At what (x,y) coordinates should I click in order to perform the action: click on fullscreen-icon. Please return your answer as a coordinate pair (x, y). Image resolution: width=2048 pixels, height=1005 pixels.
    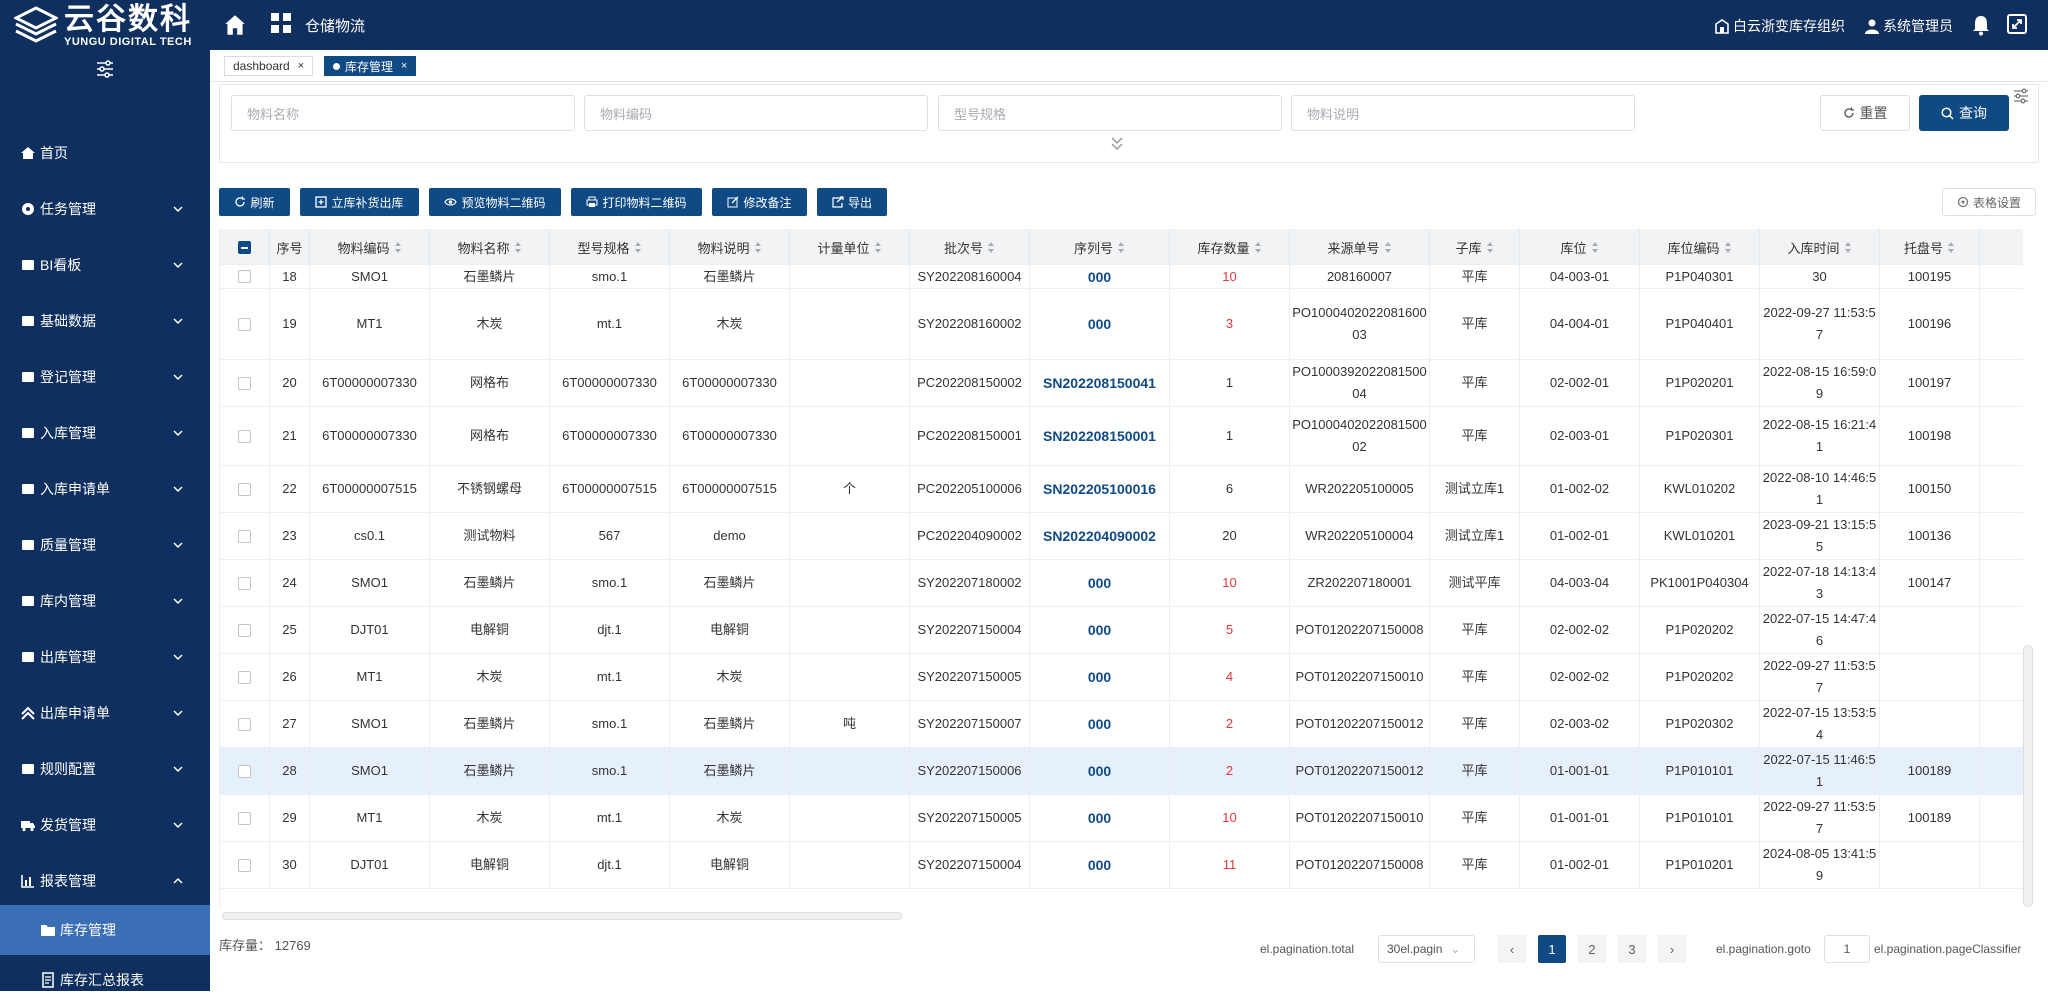
    Looking at the image, I should click on (2017, 24).